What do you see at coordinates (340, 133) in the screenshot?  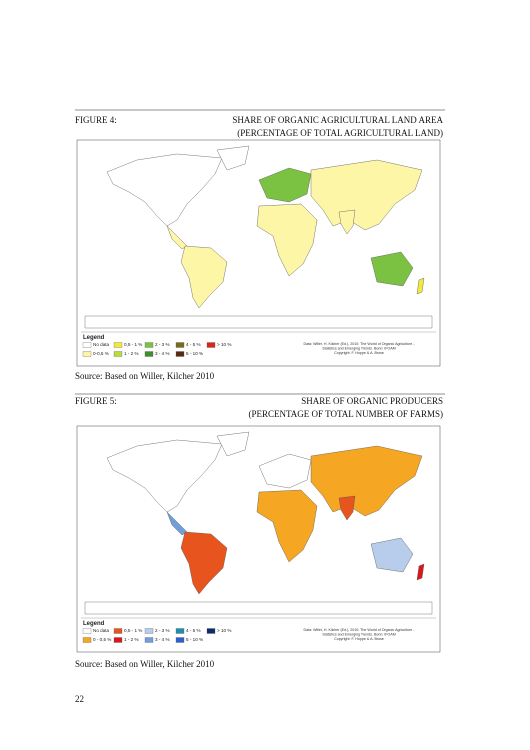 I see `figure-title: (PERCENTAGE OF TOTAL AGRICULTURAL LAND)` at bounding box center [340, 133].